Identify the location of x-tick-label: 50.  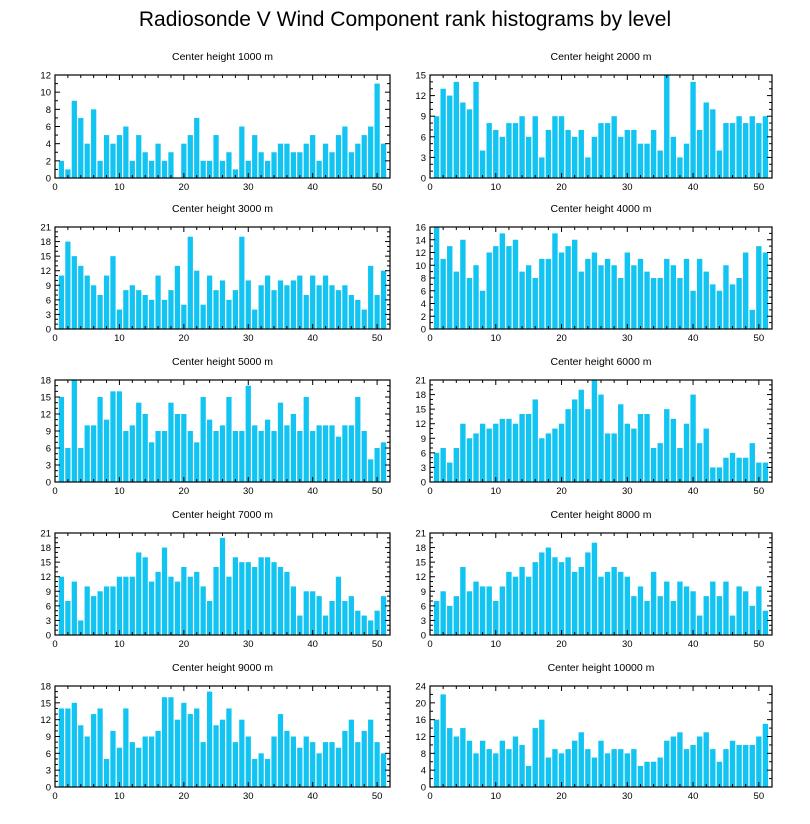
(377, 187).